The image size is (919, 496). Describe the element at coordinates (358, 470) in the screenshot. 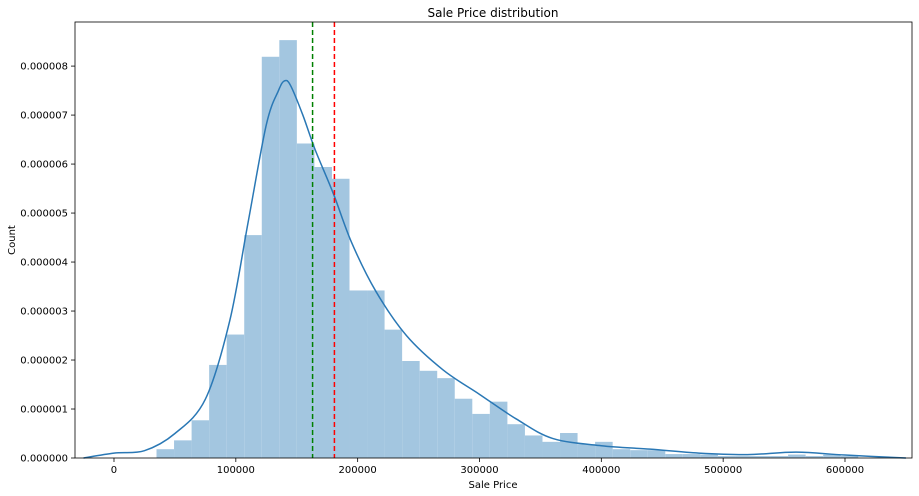

I see `x-tick-label: 200000` at that location.